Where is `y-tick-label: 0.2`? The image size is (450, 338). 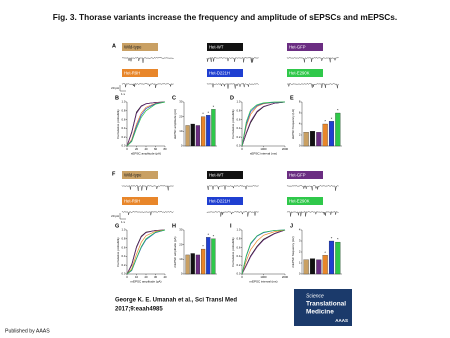
y-tick-label: 0.2 is located at coordinates (124, 265).